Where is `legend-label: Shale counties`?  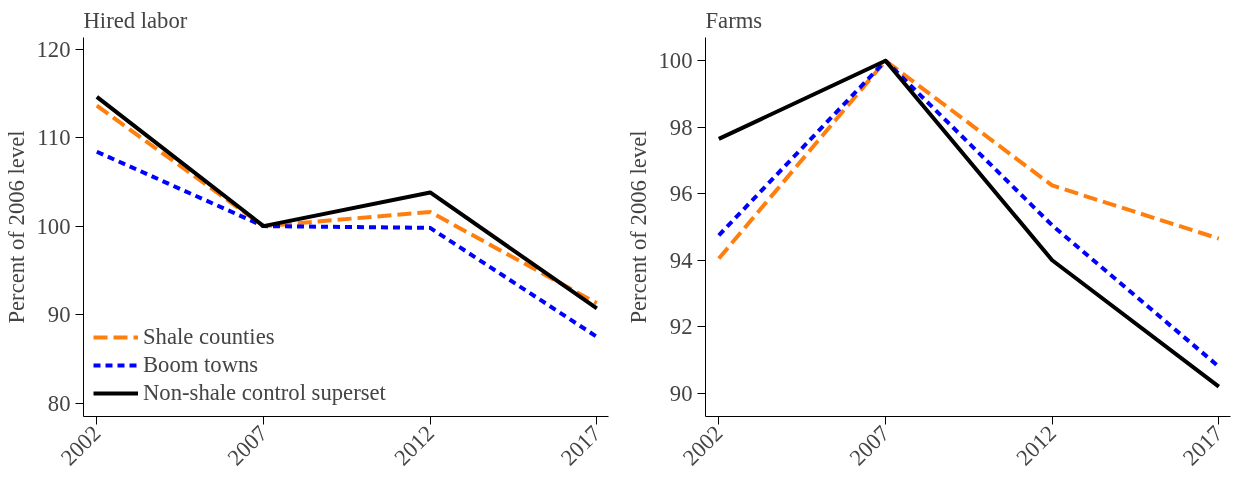 legend-label: Shale counties is located at coordinates (209, 337).